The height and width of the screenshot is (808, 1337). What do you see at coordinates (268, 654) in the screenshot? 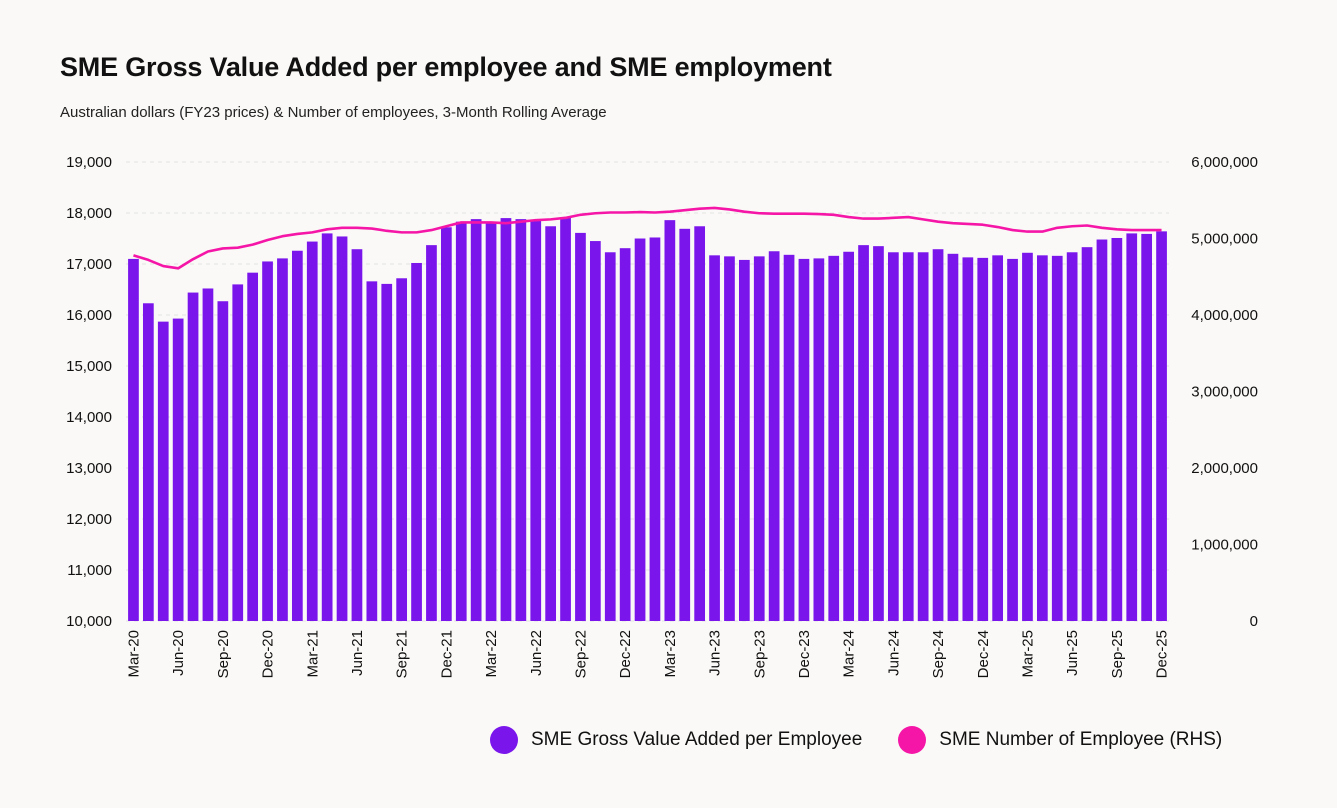
I see `x-tick-label: Dec-20` at bounding box center [268, 654].